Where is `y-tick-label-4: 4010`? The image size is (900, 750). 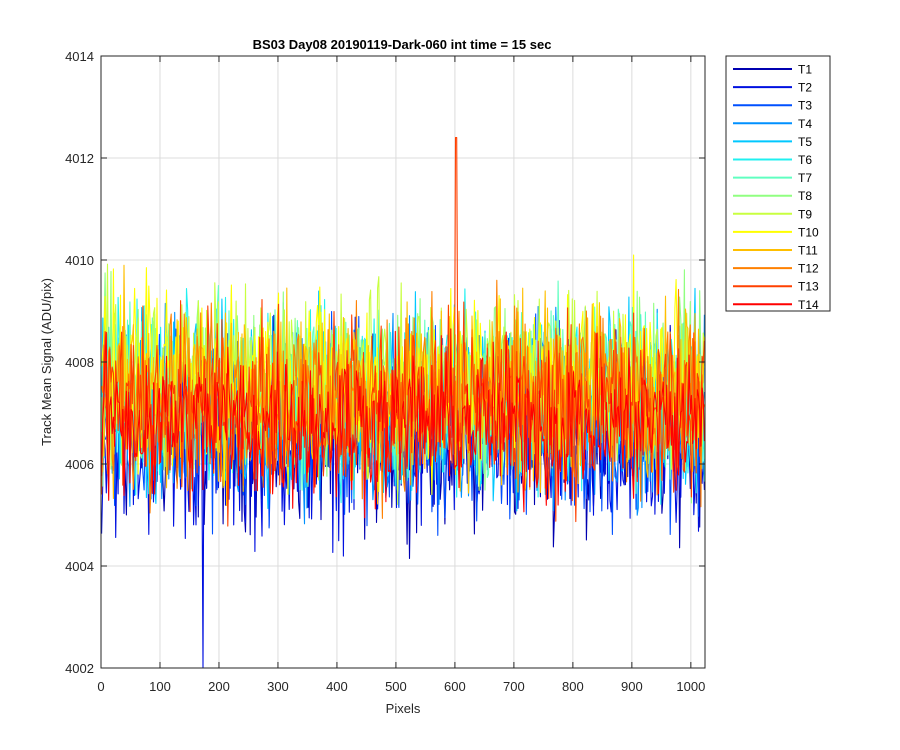
y-tick-label-4: 4010 is located at coordinates (79, 260).